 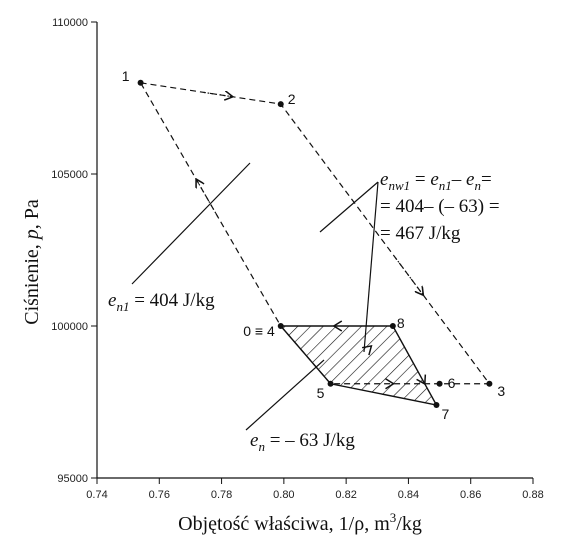 I want to click on y-tick-label: 105000, so click(x=69, y=175).